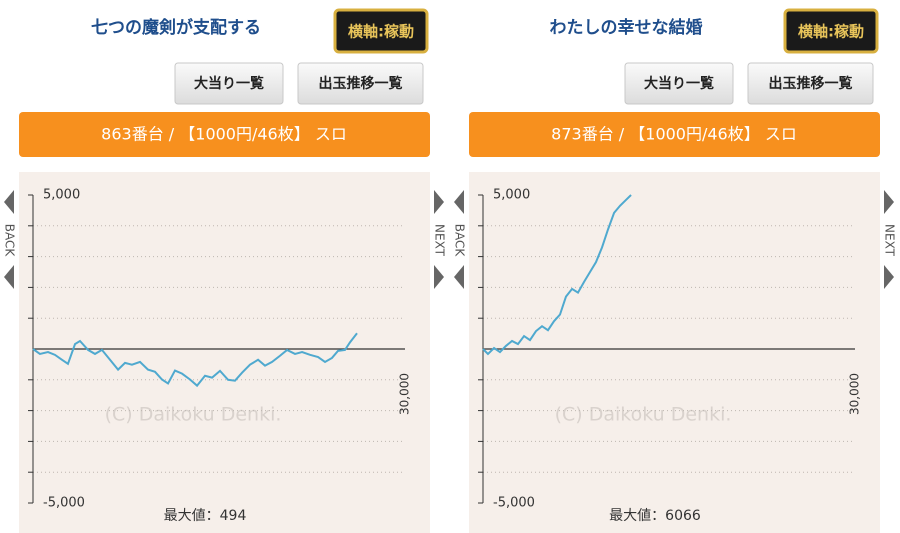 This screenshot has width=900, height=533. I want to click on max-label: 最大値：494, so click(205, 516).